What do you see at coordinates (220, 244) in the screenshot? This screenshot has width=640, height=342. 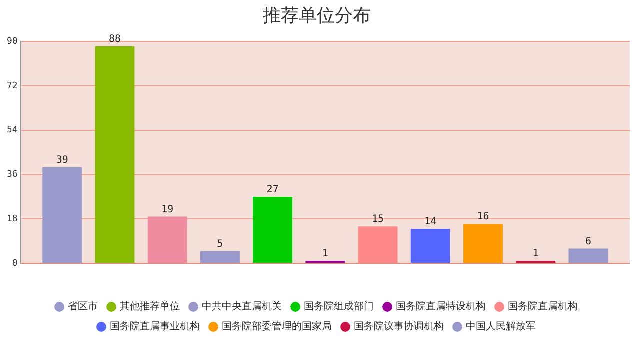 I see `data-label: 5` at bounding box center [220, 244].